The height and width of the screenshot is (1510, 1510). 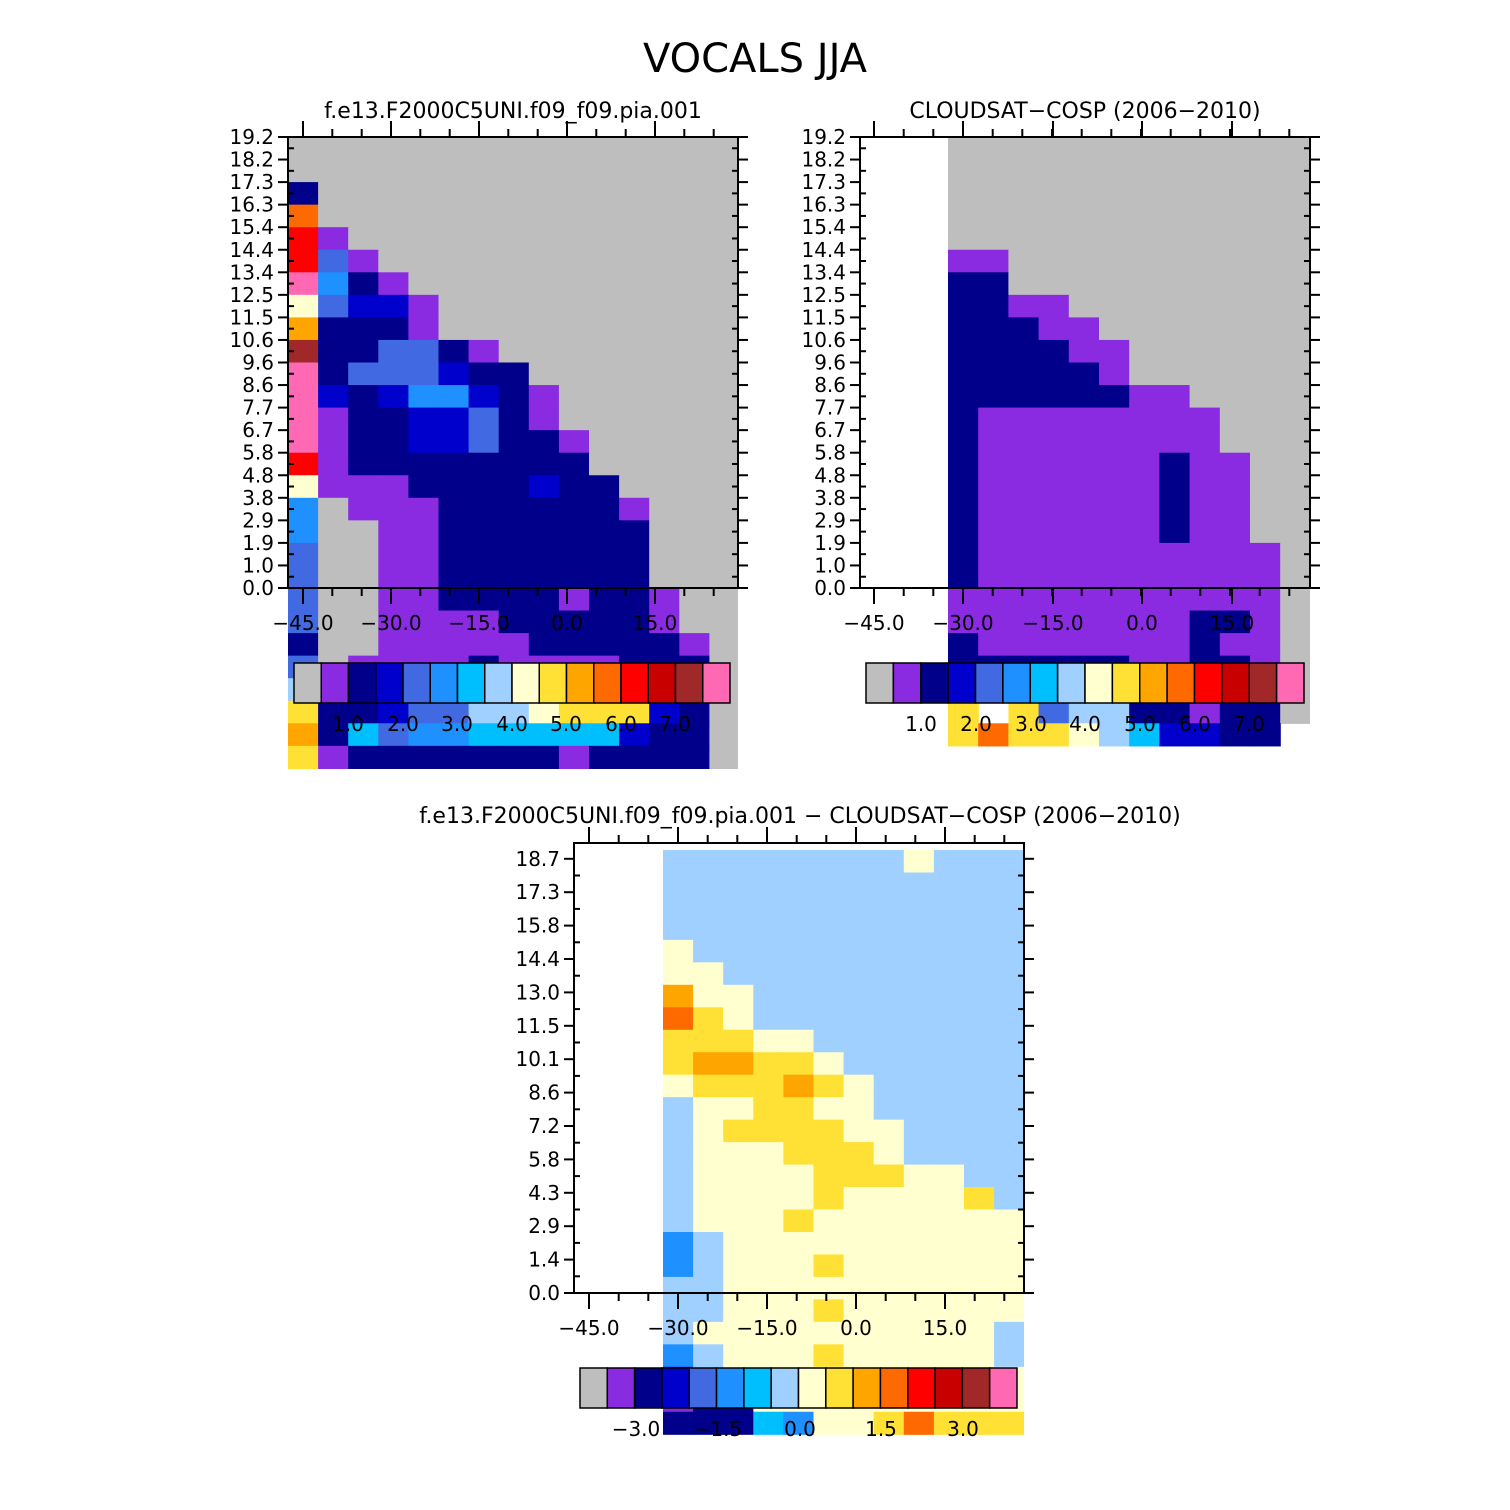 What do you see at coordinates (1140, 724) in the screenshot?
I see `colorbar-label: 5.0` at bounding box center [1140, 724].